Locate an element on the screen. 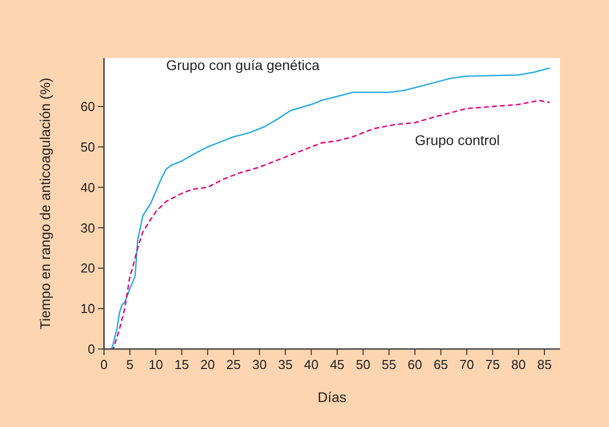  x-tick-label: 15 is located at coordinates (181, 364).